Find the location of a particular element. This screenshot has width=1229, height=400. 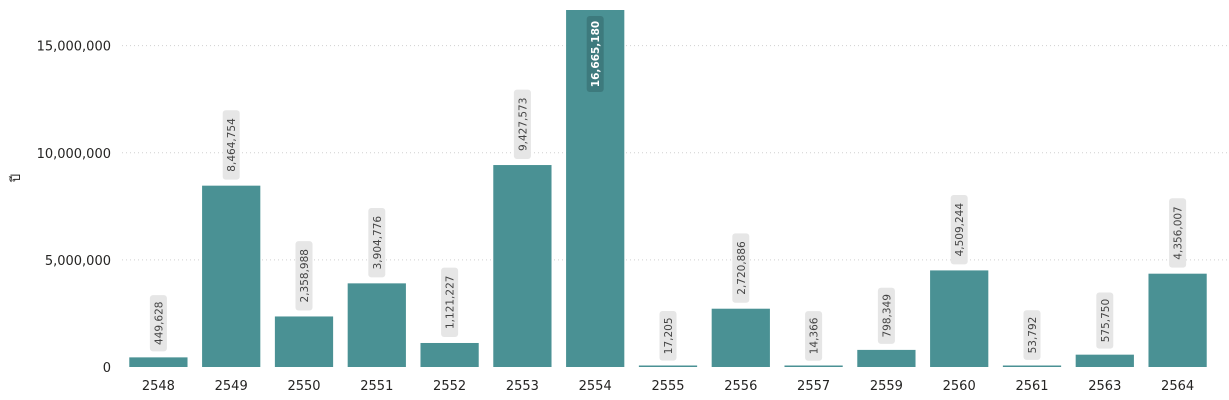

x-tick-label: 2556 is located at coordinates (740, 386).